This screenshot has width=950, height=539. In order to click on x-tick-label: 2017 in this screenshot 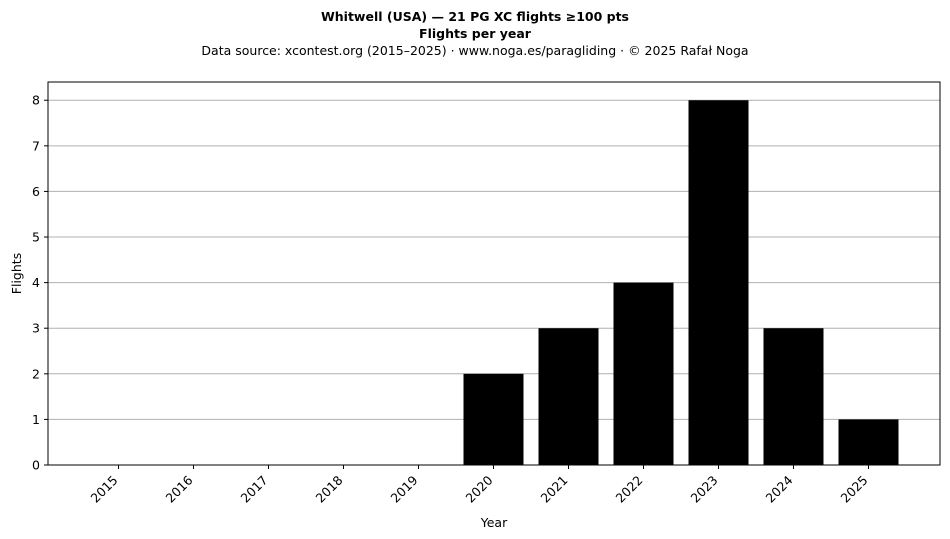, I will do `click(254, 489)`.